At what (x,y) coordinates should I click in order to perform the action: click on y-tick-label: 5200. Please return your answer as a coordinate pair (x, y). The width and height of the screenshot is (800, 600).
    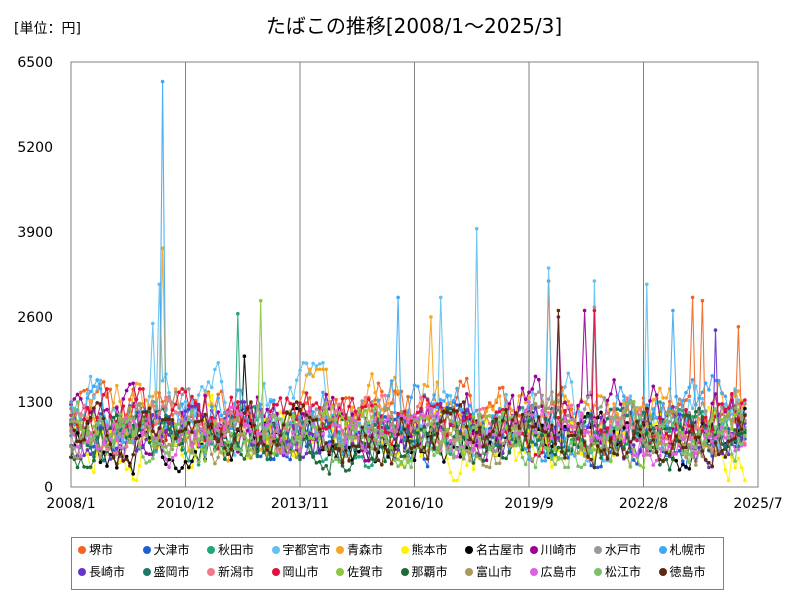
    Looking at the image, I should click on (35, 148).